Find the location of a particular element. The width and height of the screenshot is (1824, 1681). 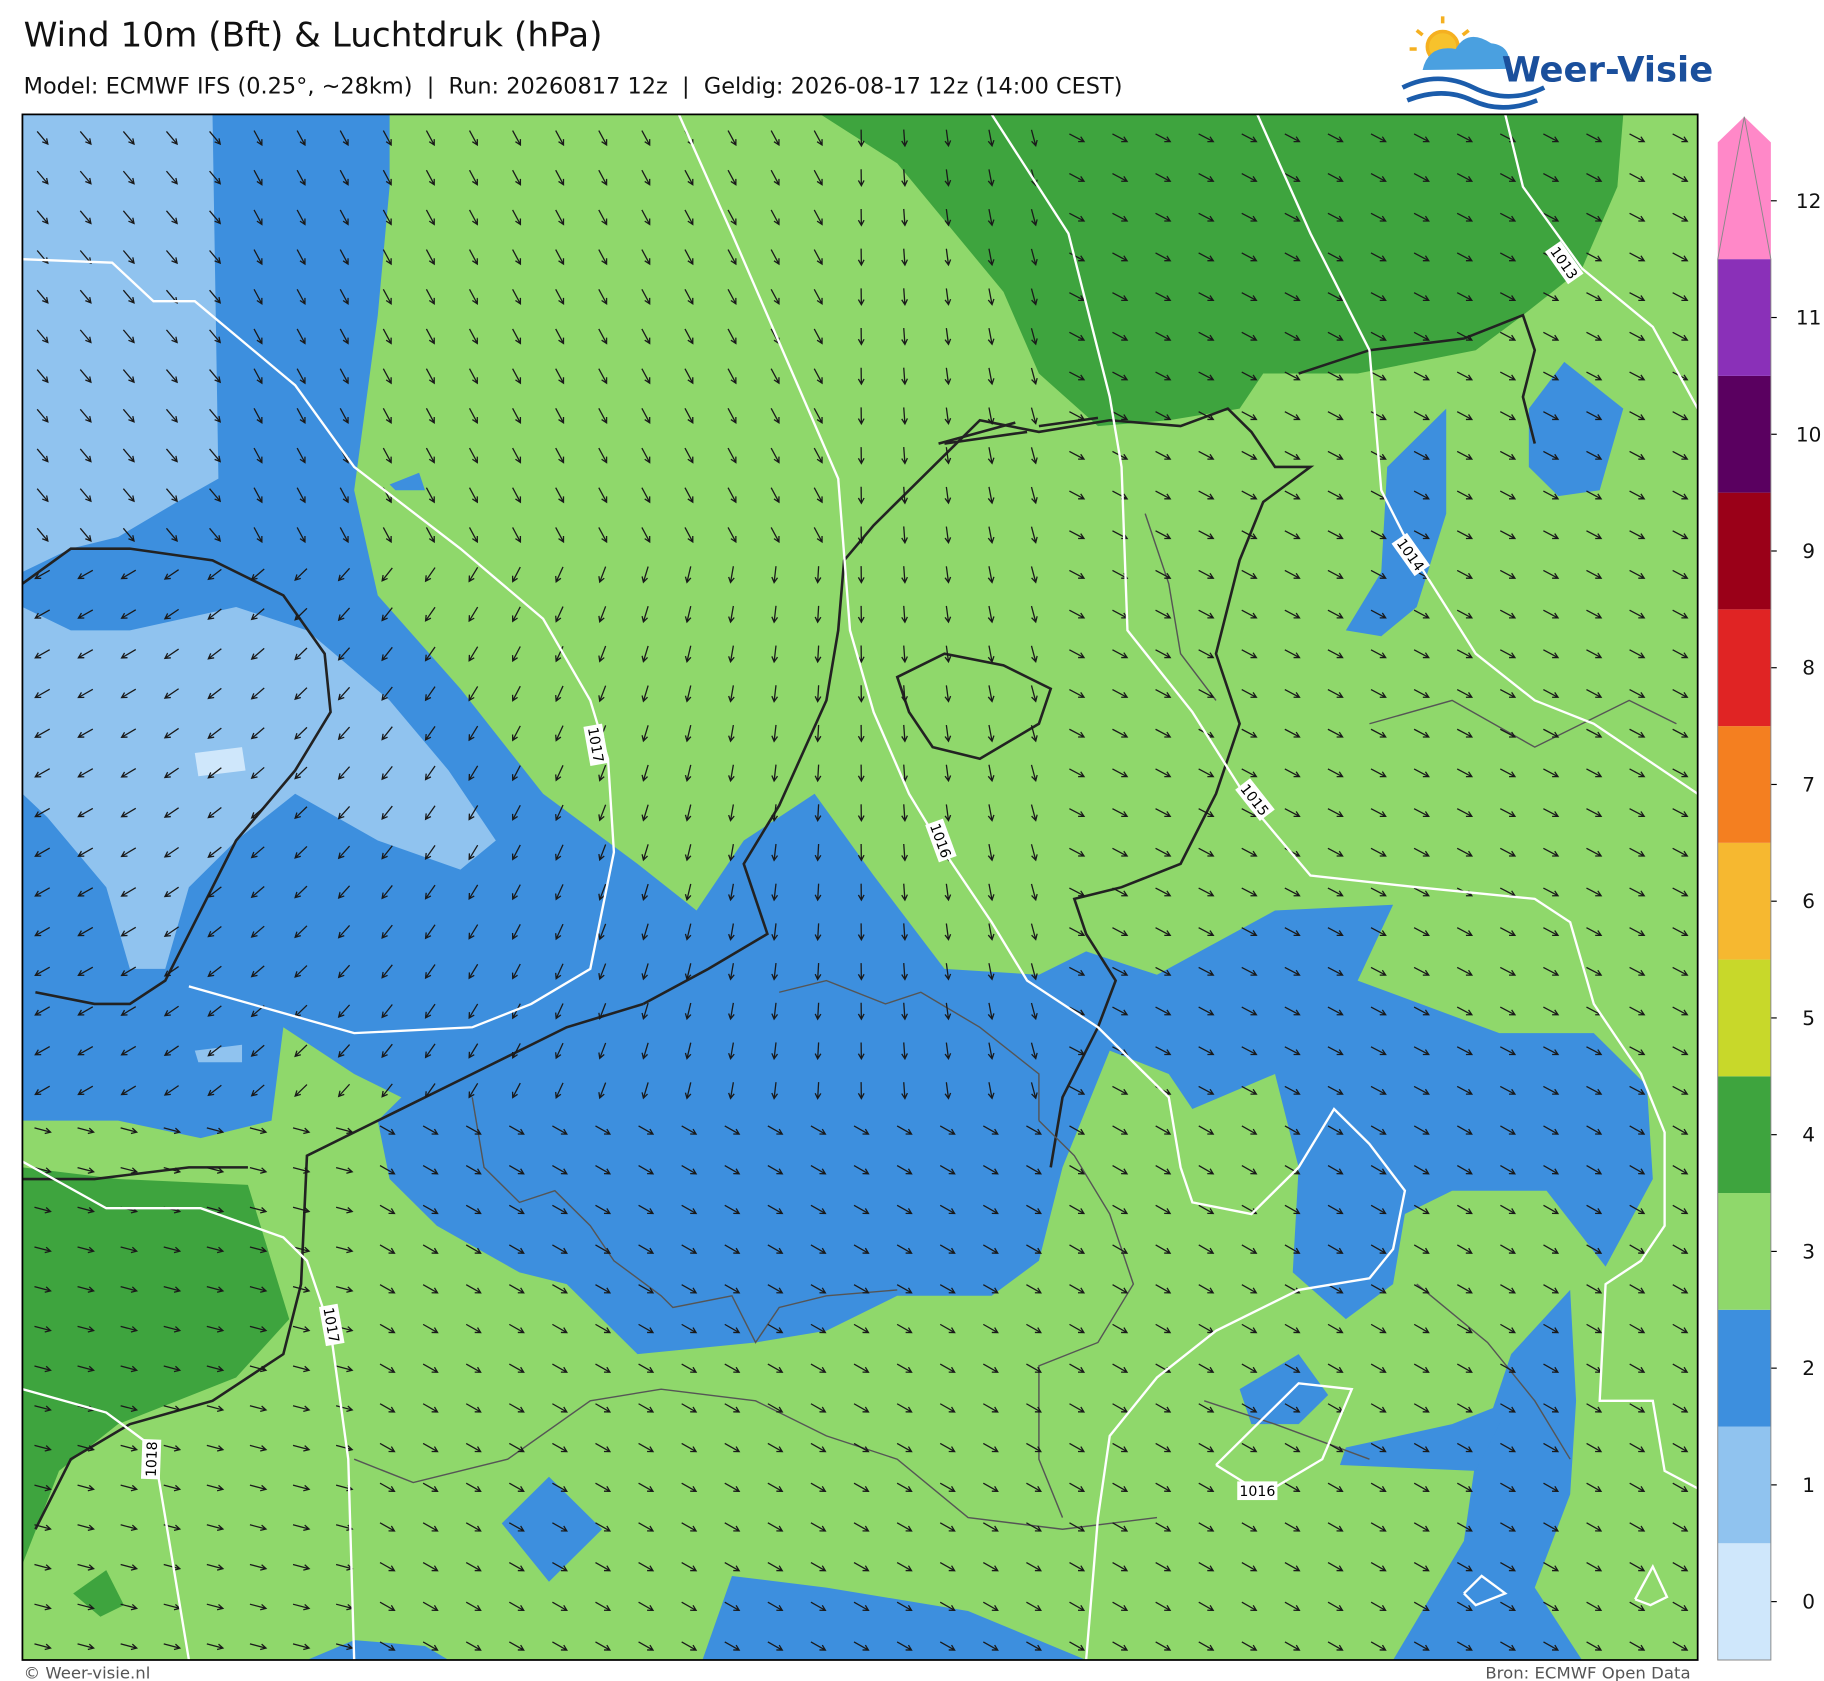

colorbar-label: 3 is located at coordinates (1808, 1252).